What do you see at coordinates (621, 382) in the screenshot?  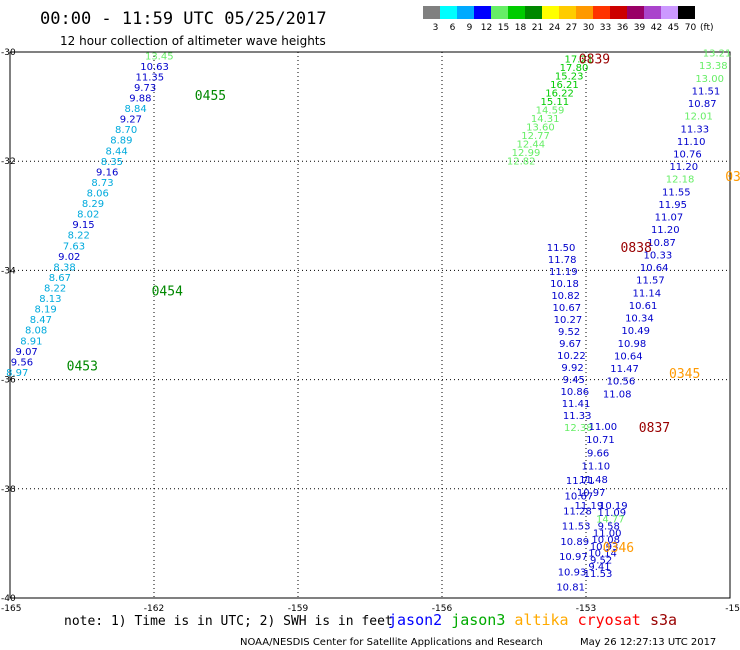 I see `wave-height-label: 10.56` at bounding box center [621, 382].